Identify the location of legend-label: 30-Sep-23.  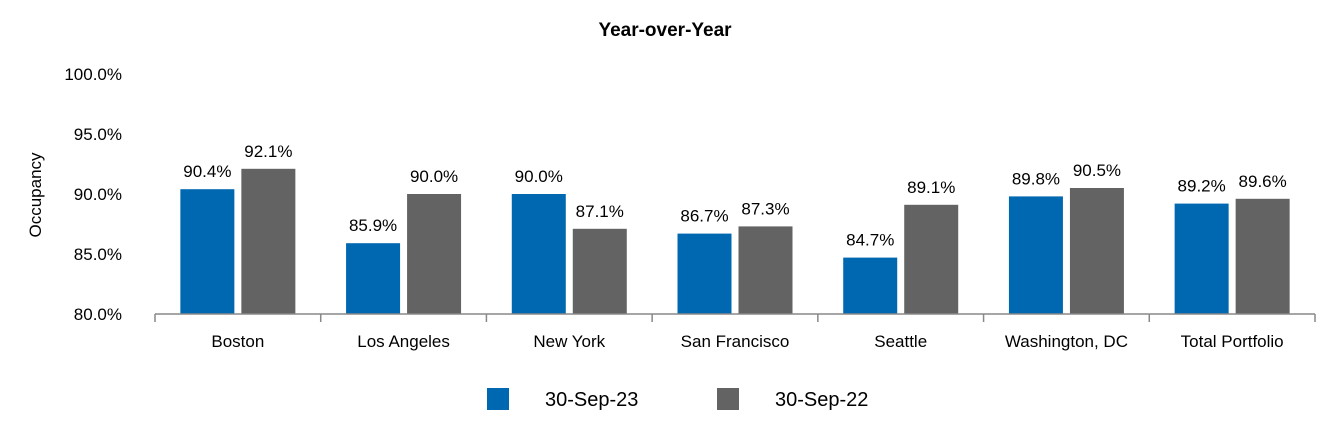
(591, 400).